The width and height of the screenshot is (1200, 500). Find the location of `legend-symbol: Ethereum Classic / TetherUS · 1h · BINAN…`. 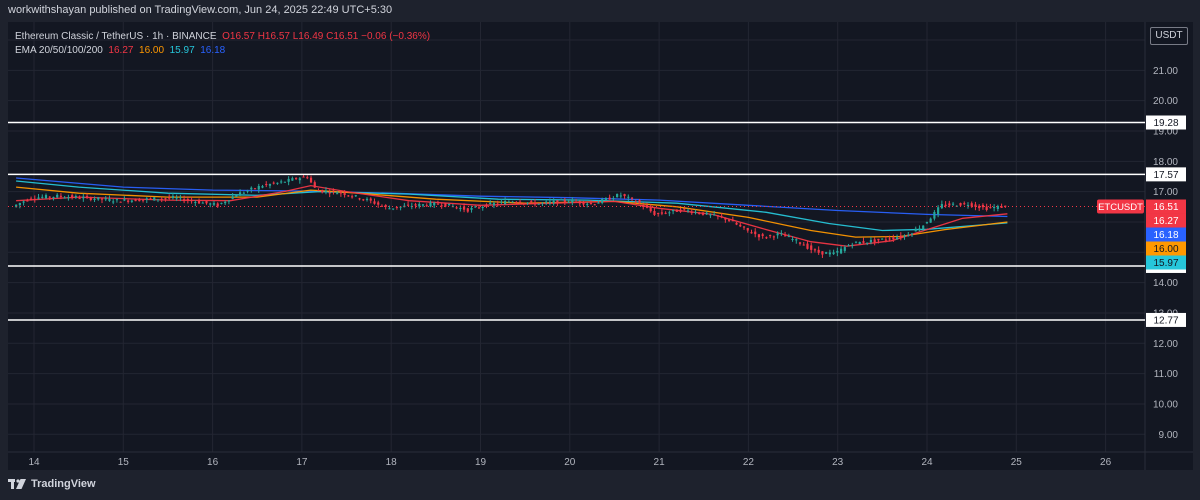

legend-symbol: Ethereum Classic / TetherUS · 1h · BINAN… is located at coordinates (116, 36).